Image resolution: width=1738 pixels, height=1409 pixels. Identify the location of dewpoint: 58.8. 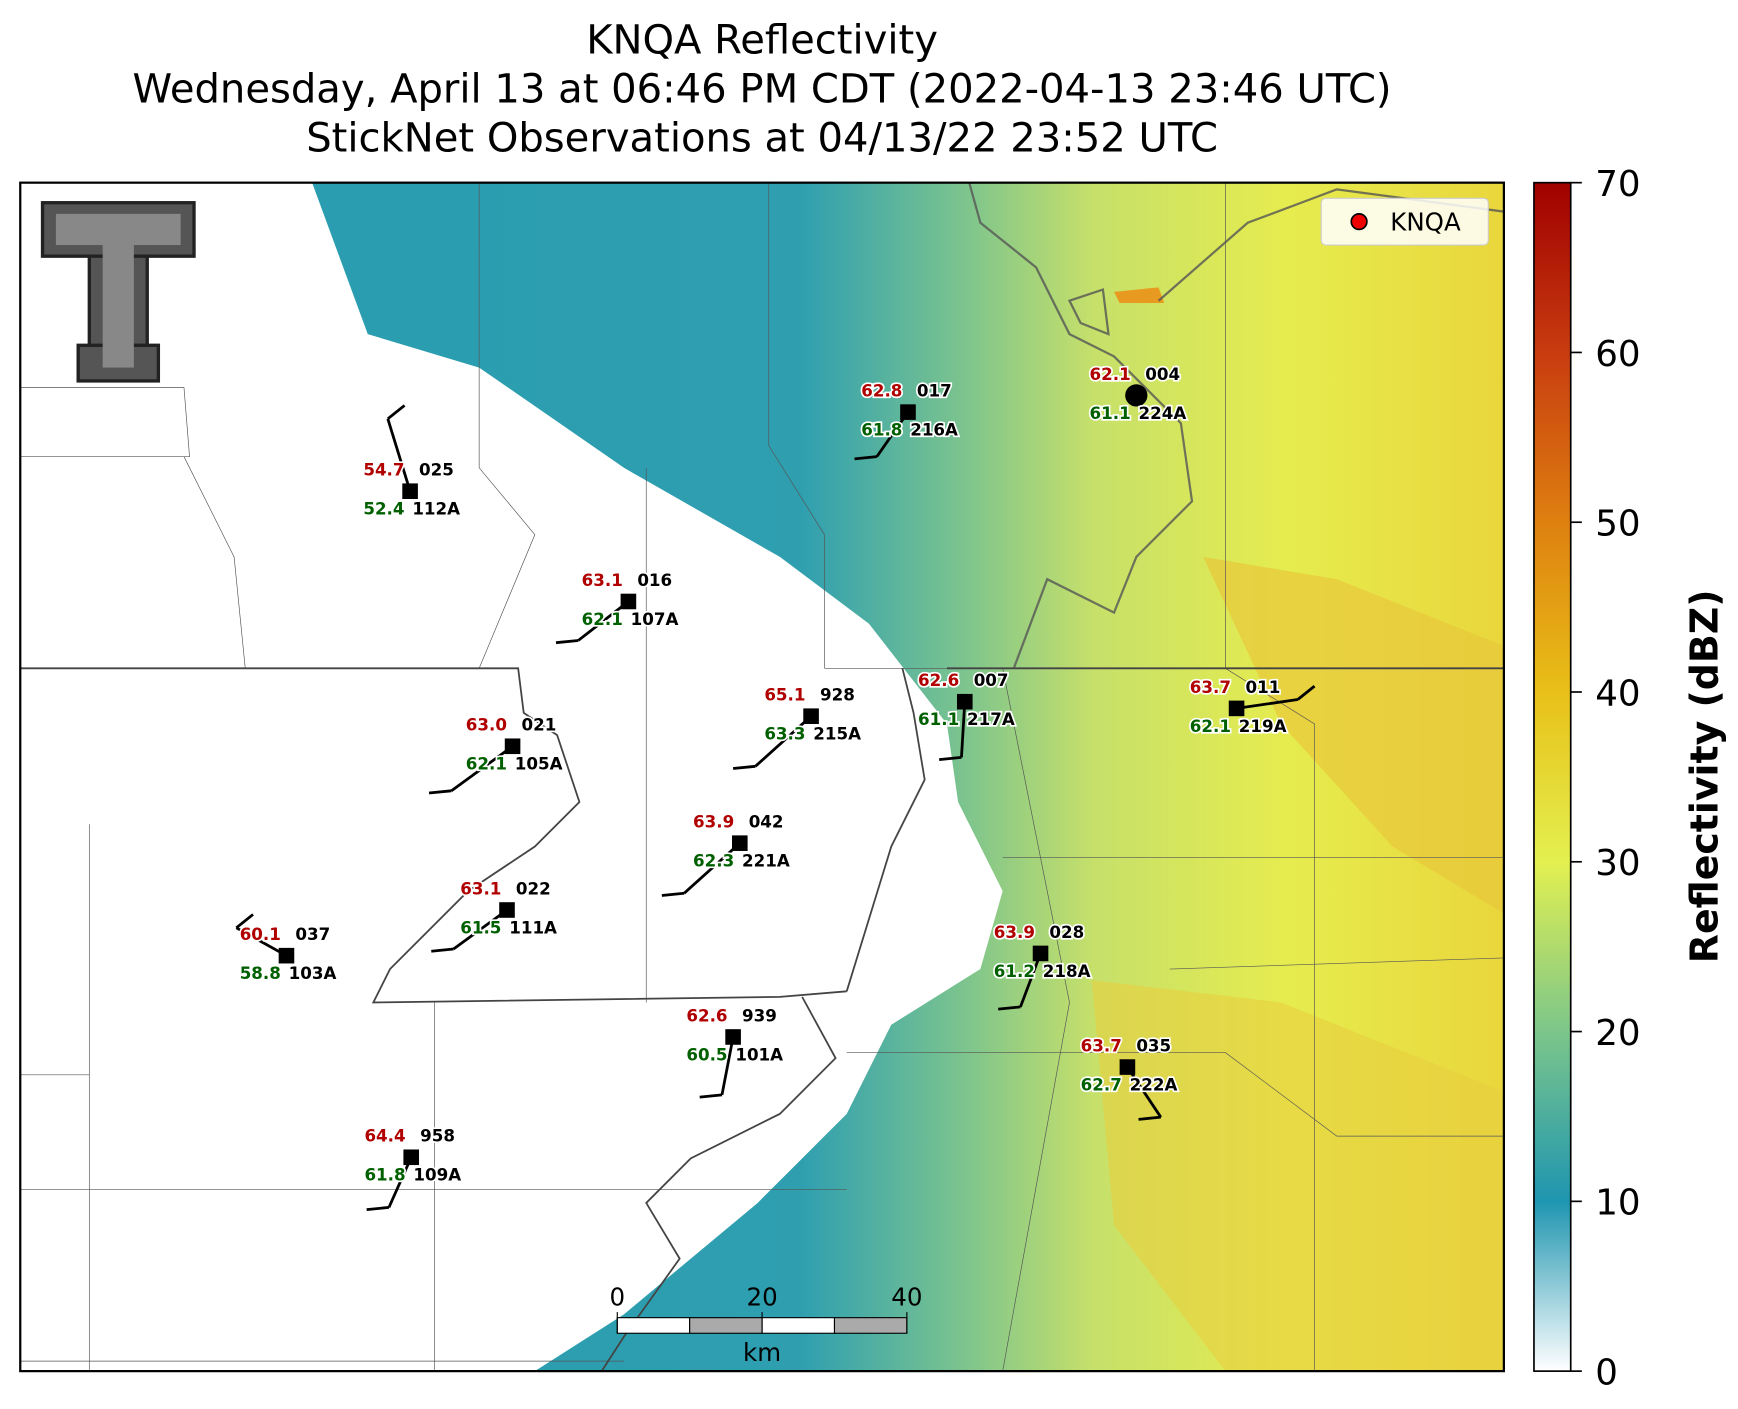
(260, 973).